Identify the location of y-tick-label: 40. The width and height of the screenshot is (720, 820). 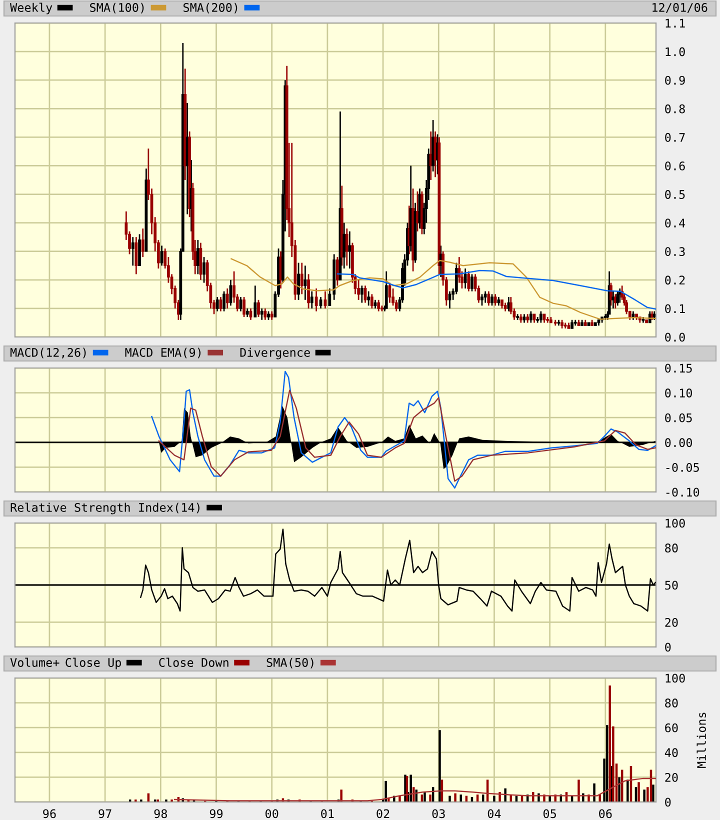
(671, 753).